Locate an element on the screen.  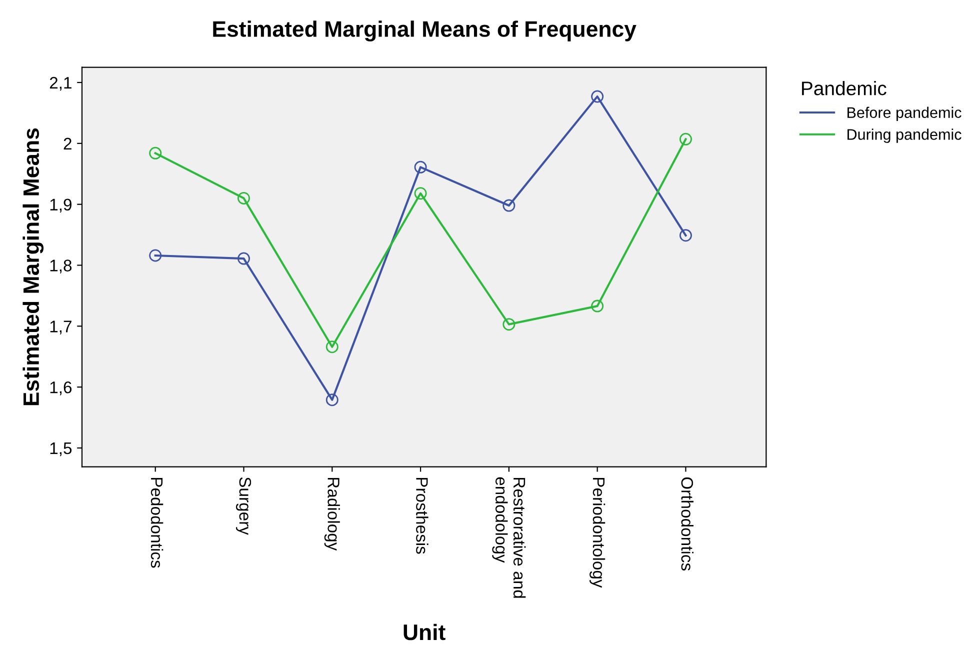
legend-label: Before pandemic is located at coordinates (905, 114).